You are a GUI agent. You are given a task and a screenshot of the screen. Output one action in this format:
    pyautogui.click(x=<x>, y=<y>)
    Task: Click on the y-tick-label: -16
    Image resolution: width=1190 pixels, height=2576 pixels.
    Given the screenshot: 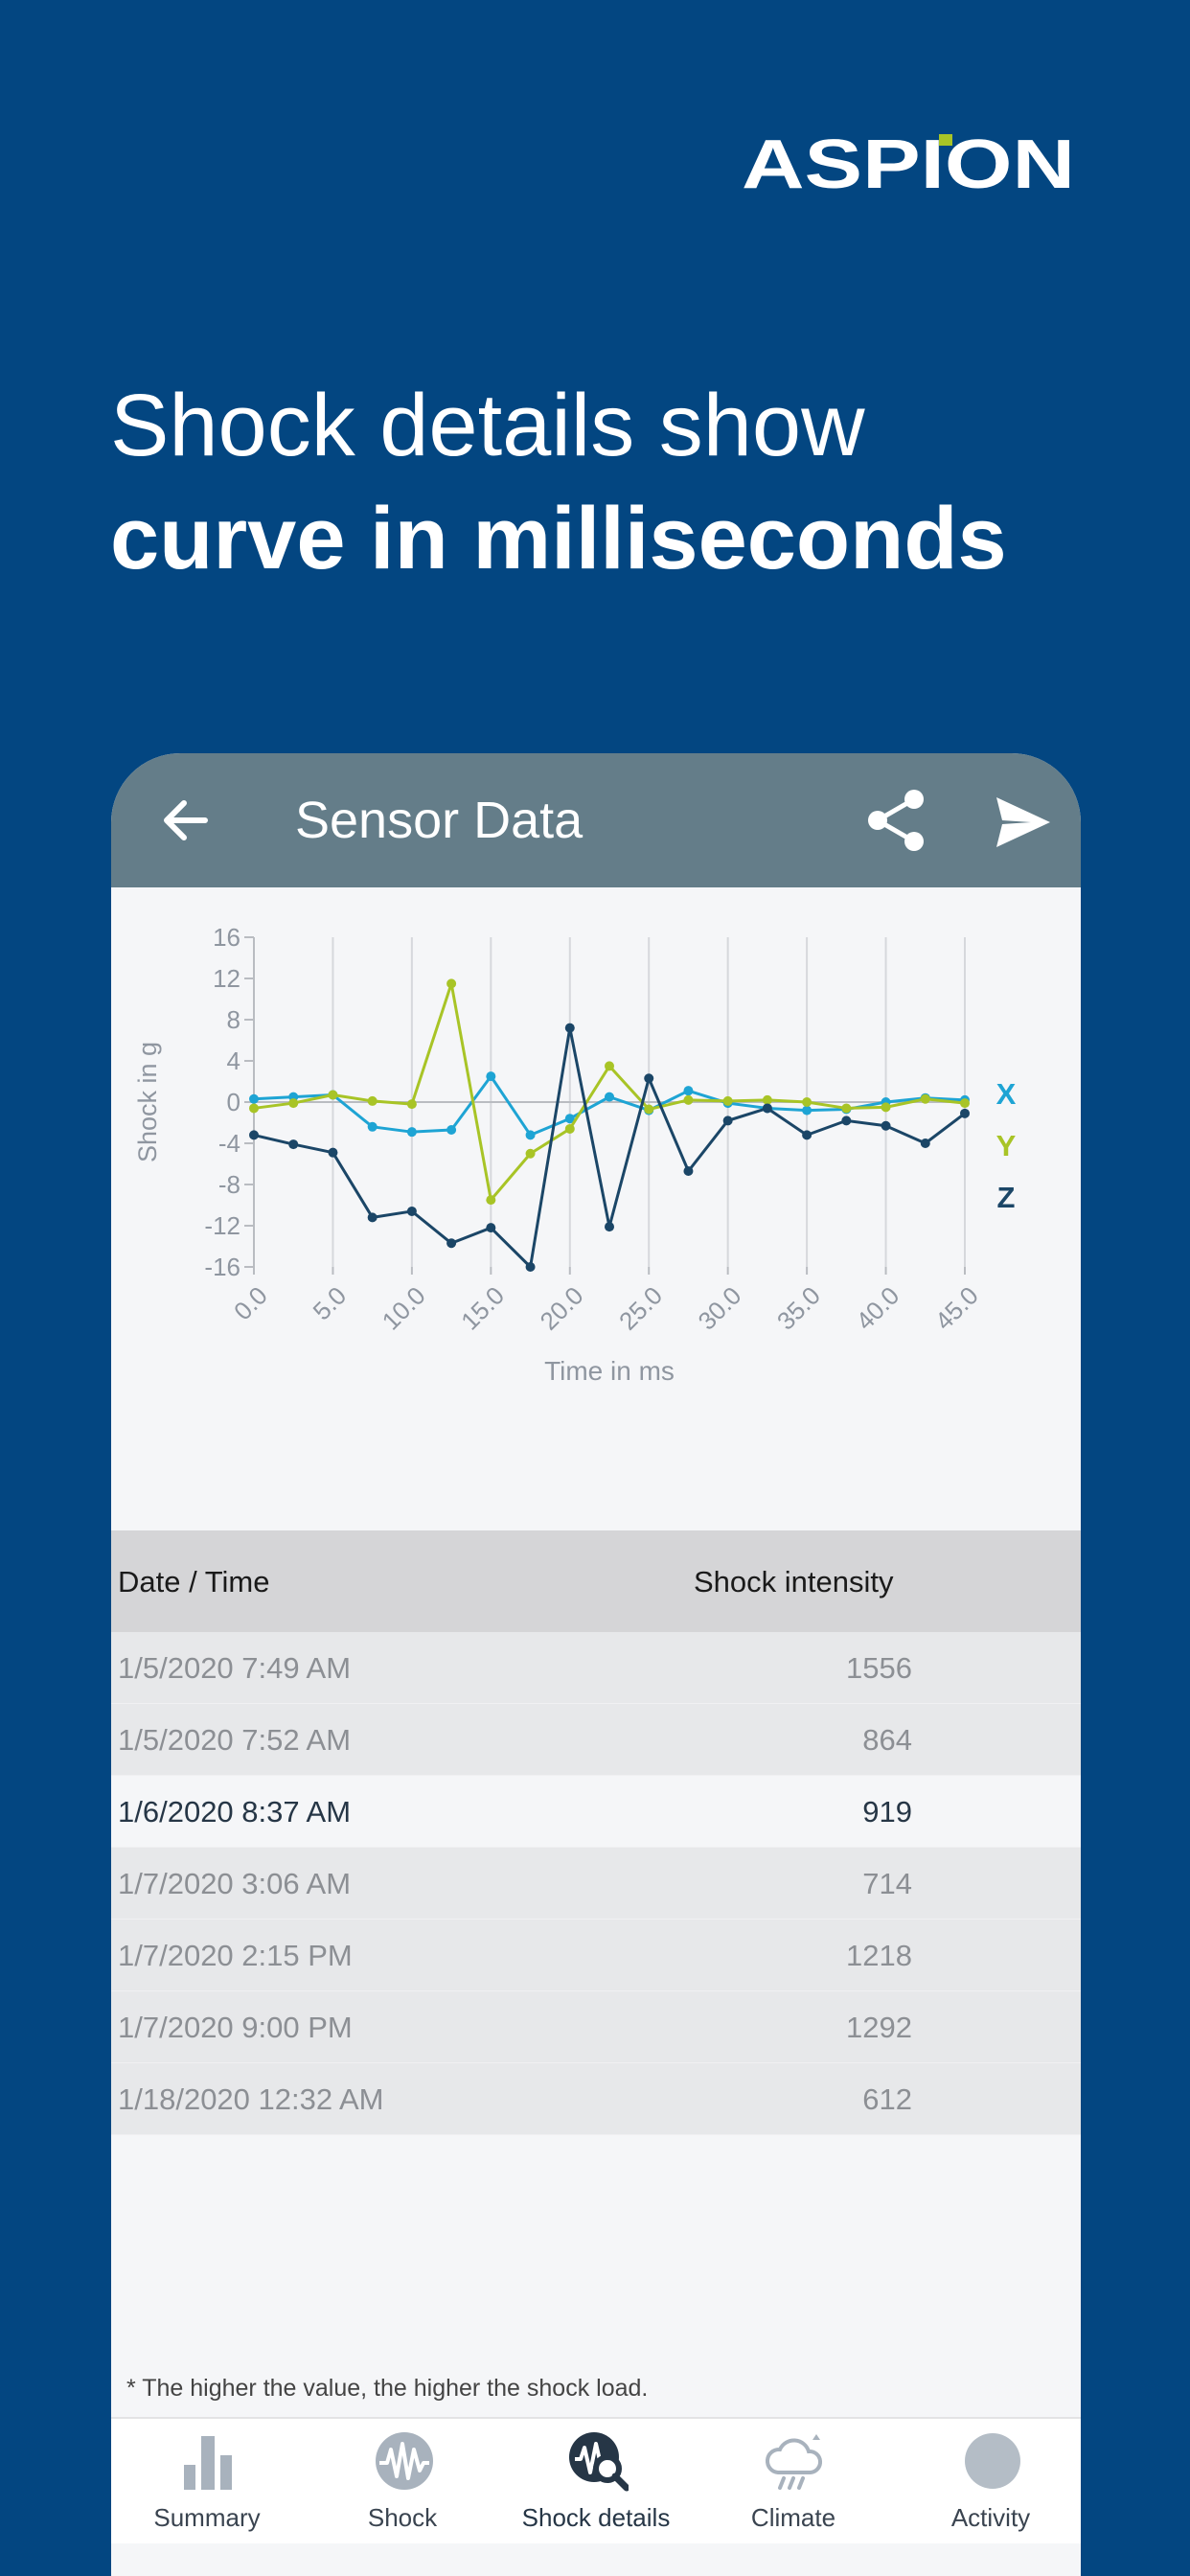 What is the action you would take?
    pyautogui.click(x=222, y=1267)
    